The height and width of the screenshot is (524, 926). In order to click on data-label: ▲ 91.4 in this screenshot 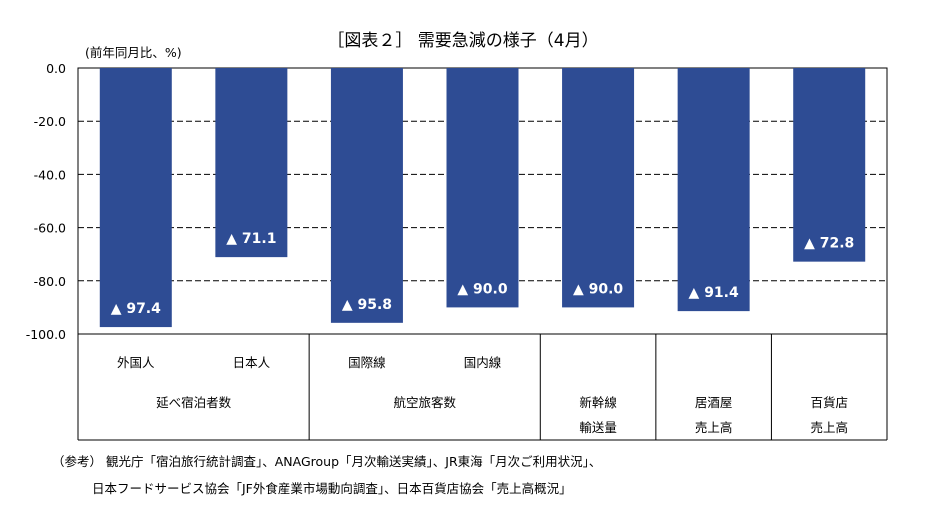, I will do `click(714, 293)`.